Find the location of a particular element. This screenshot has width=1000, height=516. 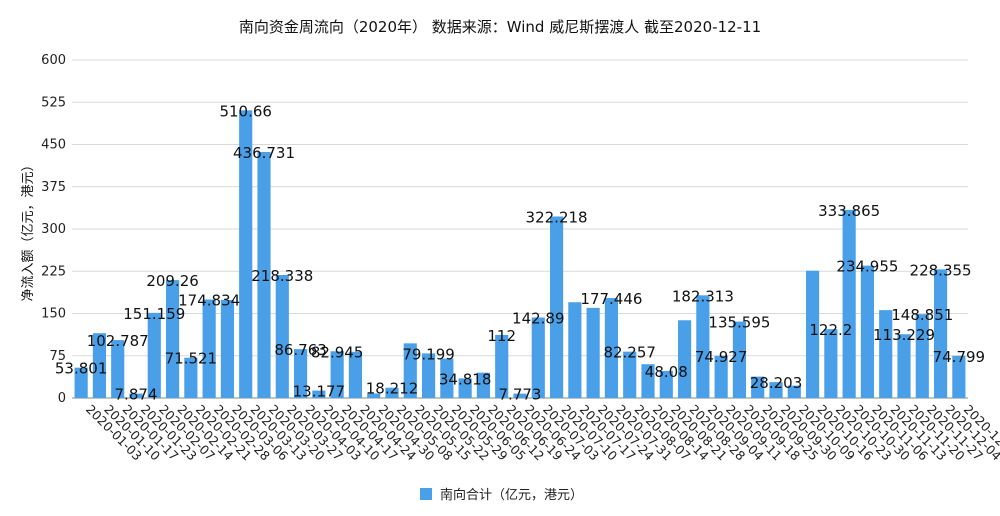

y-tick-label: 375 is located at coordinates (53, 187).